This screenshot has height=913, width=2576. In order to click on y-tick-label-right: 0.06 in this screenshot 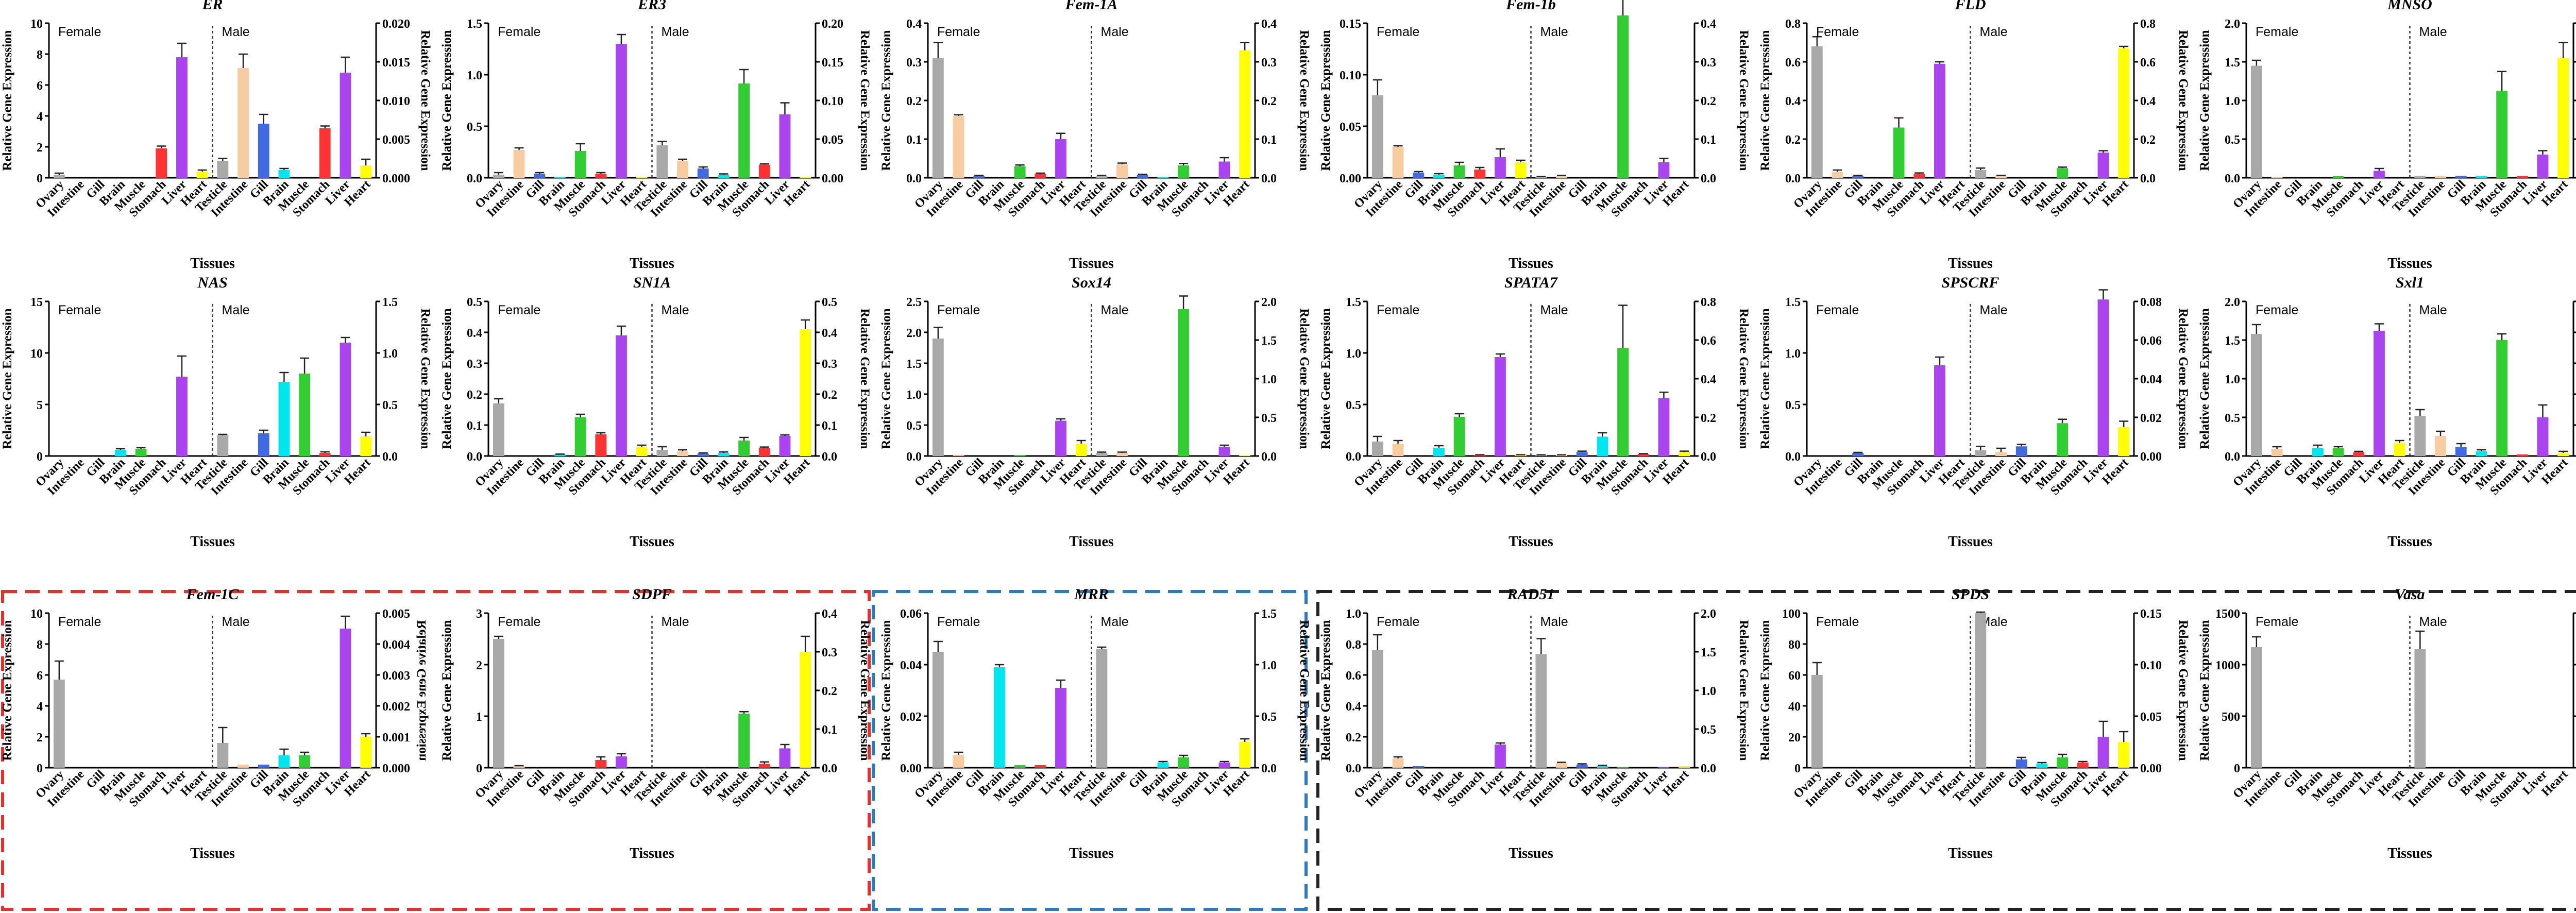, I will do `click(2151, 341)`.